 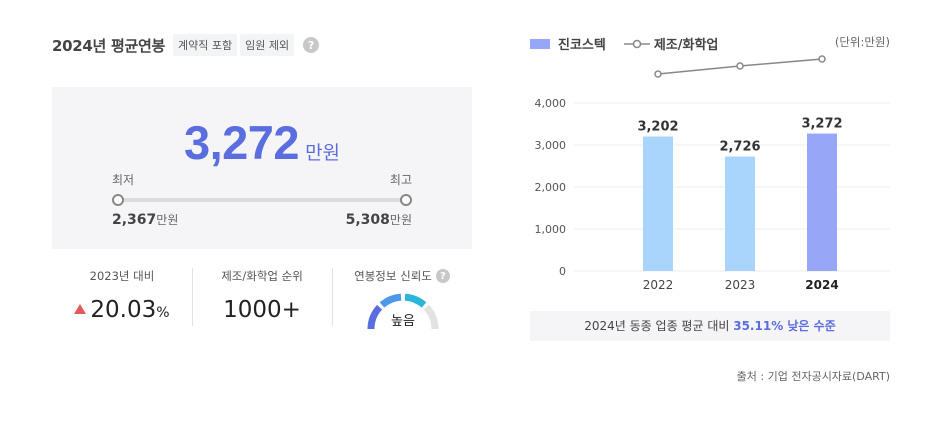 I want to click on salary-range-max-knob, so click(x=406, y=200).